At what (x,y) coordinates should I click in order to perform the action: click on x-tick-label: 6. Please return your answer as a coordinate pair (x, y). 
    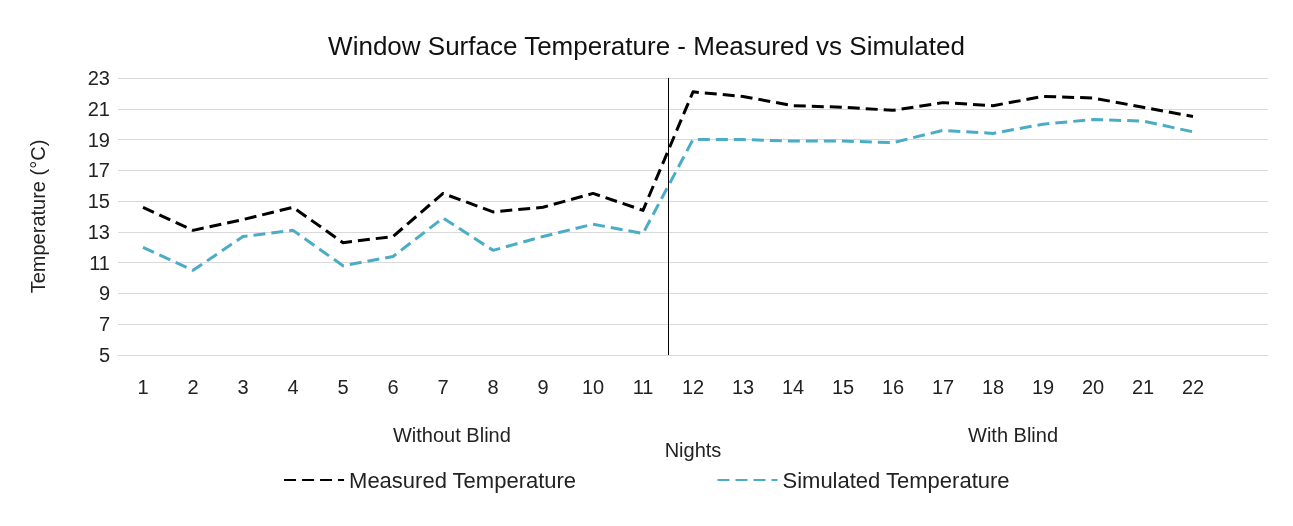
    Looking at the image, I should click on (393, 387).